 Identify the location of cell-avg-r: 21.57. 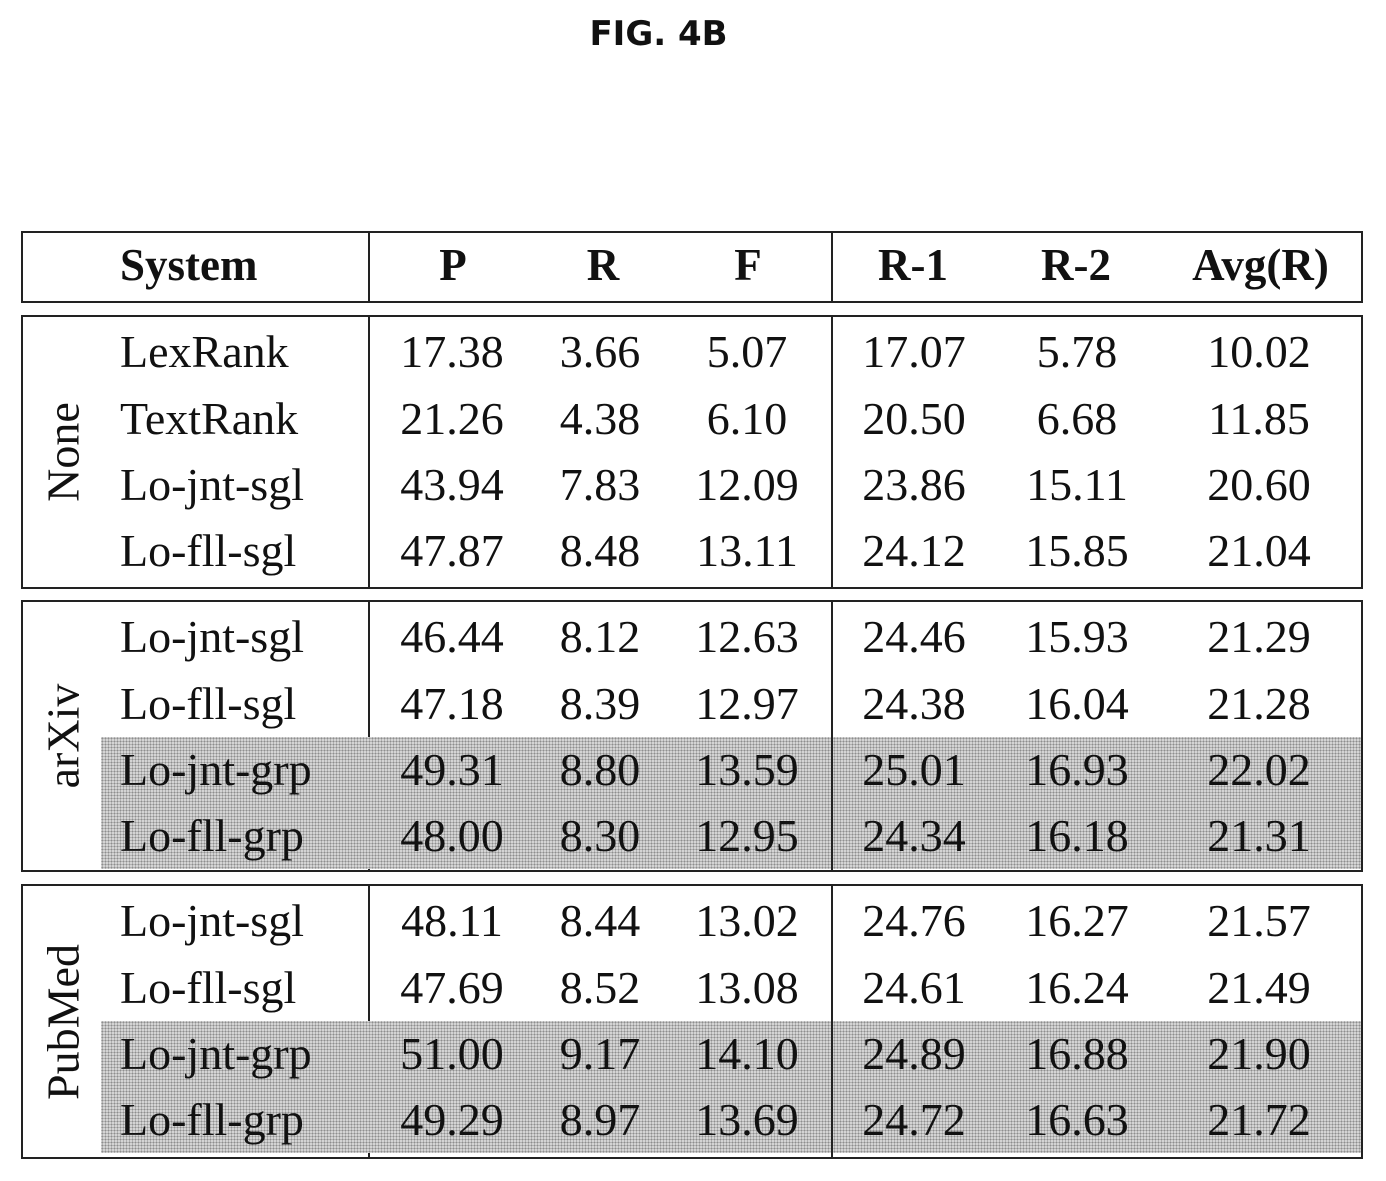
(1259, 920).